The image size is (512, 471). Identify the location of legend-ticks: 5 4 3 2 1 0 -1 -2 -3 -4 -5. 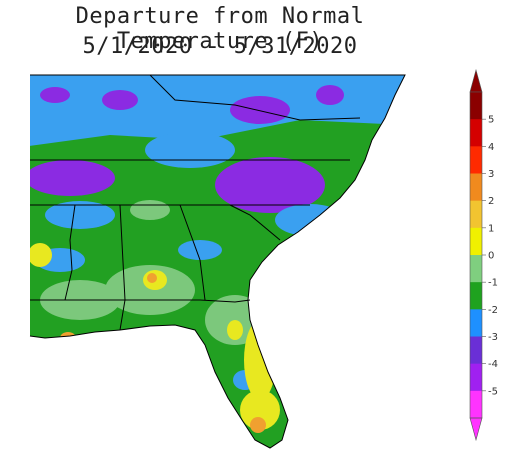
(490, 256).